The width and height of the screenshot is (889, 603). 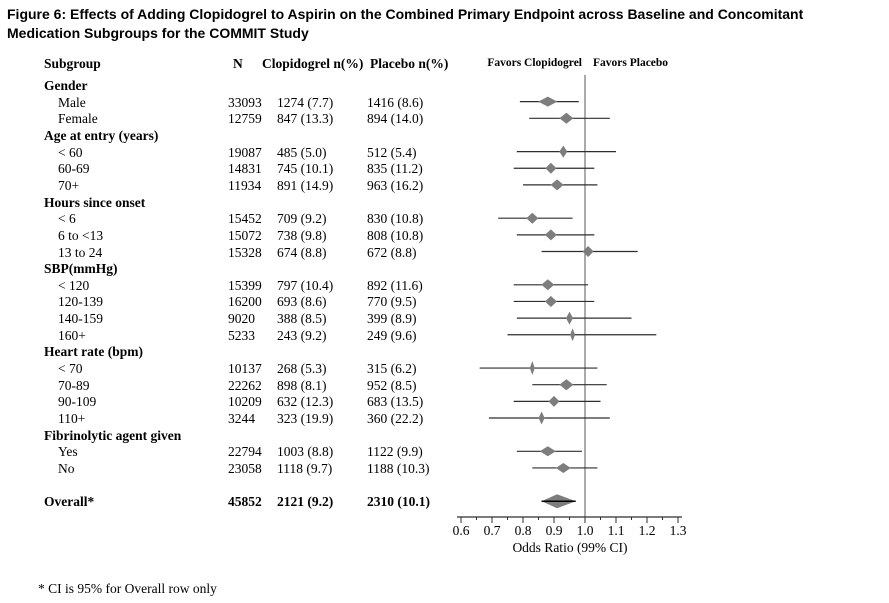 What do you see at coordinates (241, 319) in the screenshot?
I see `n-value: 9020` at bounding box center [241, 319].